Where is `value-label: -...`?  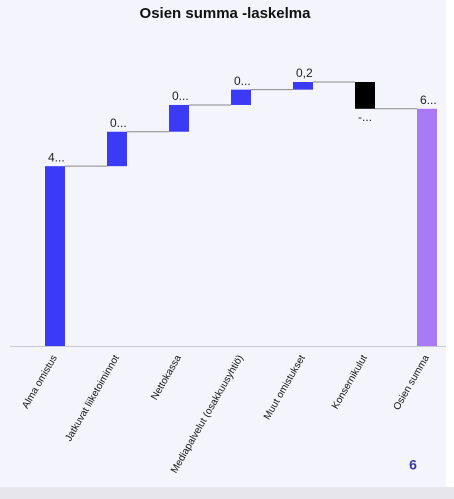
value-label: -... is located at coordinates (365, 117).